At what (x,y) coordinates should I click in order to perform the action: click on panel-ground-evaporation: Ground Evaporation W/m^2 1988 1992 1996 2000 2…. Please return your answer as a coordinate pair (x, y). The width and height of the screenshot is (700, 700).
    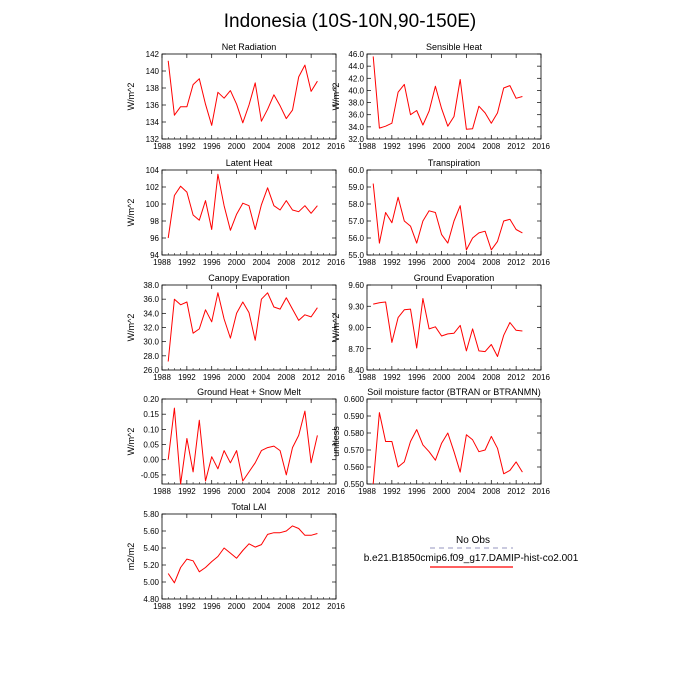
    Looking at the image, I should click on (440, 327).